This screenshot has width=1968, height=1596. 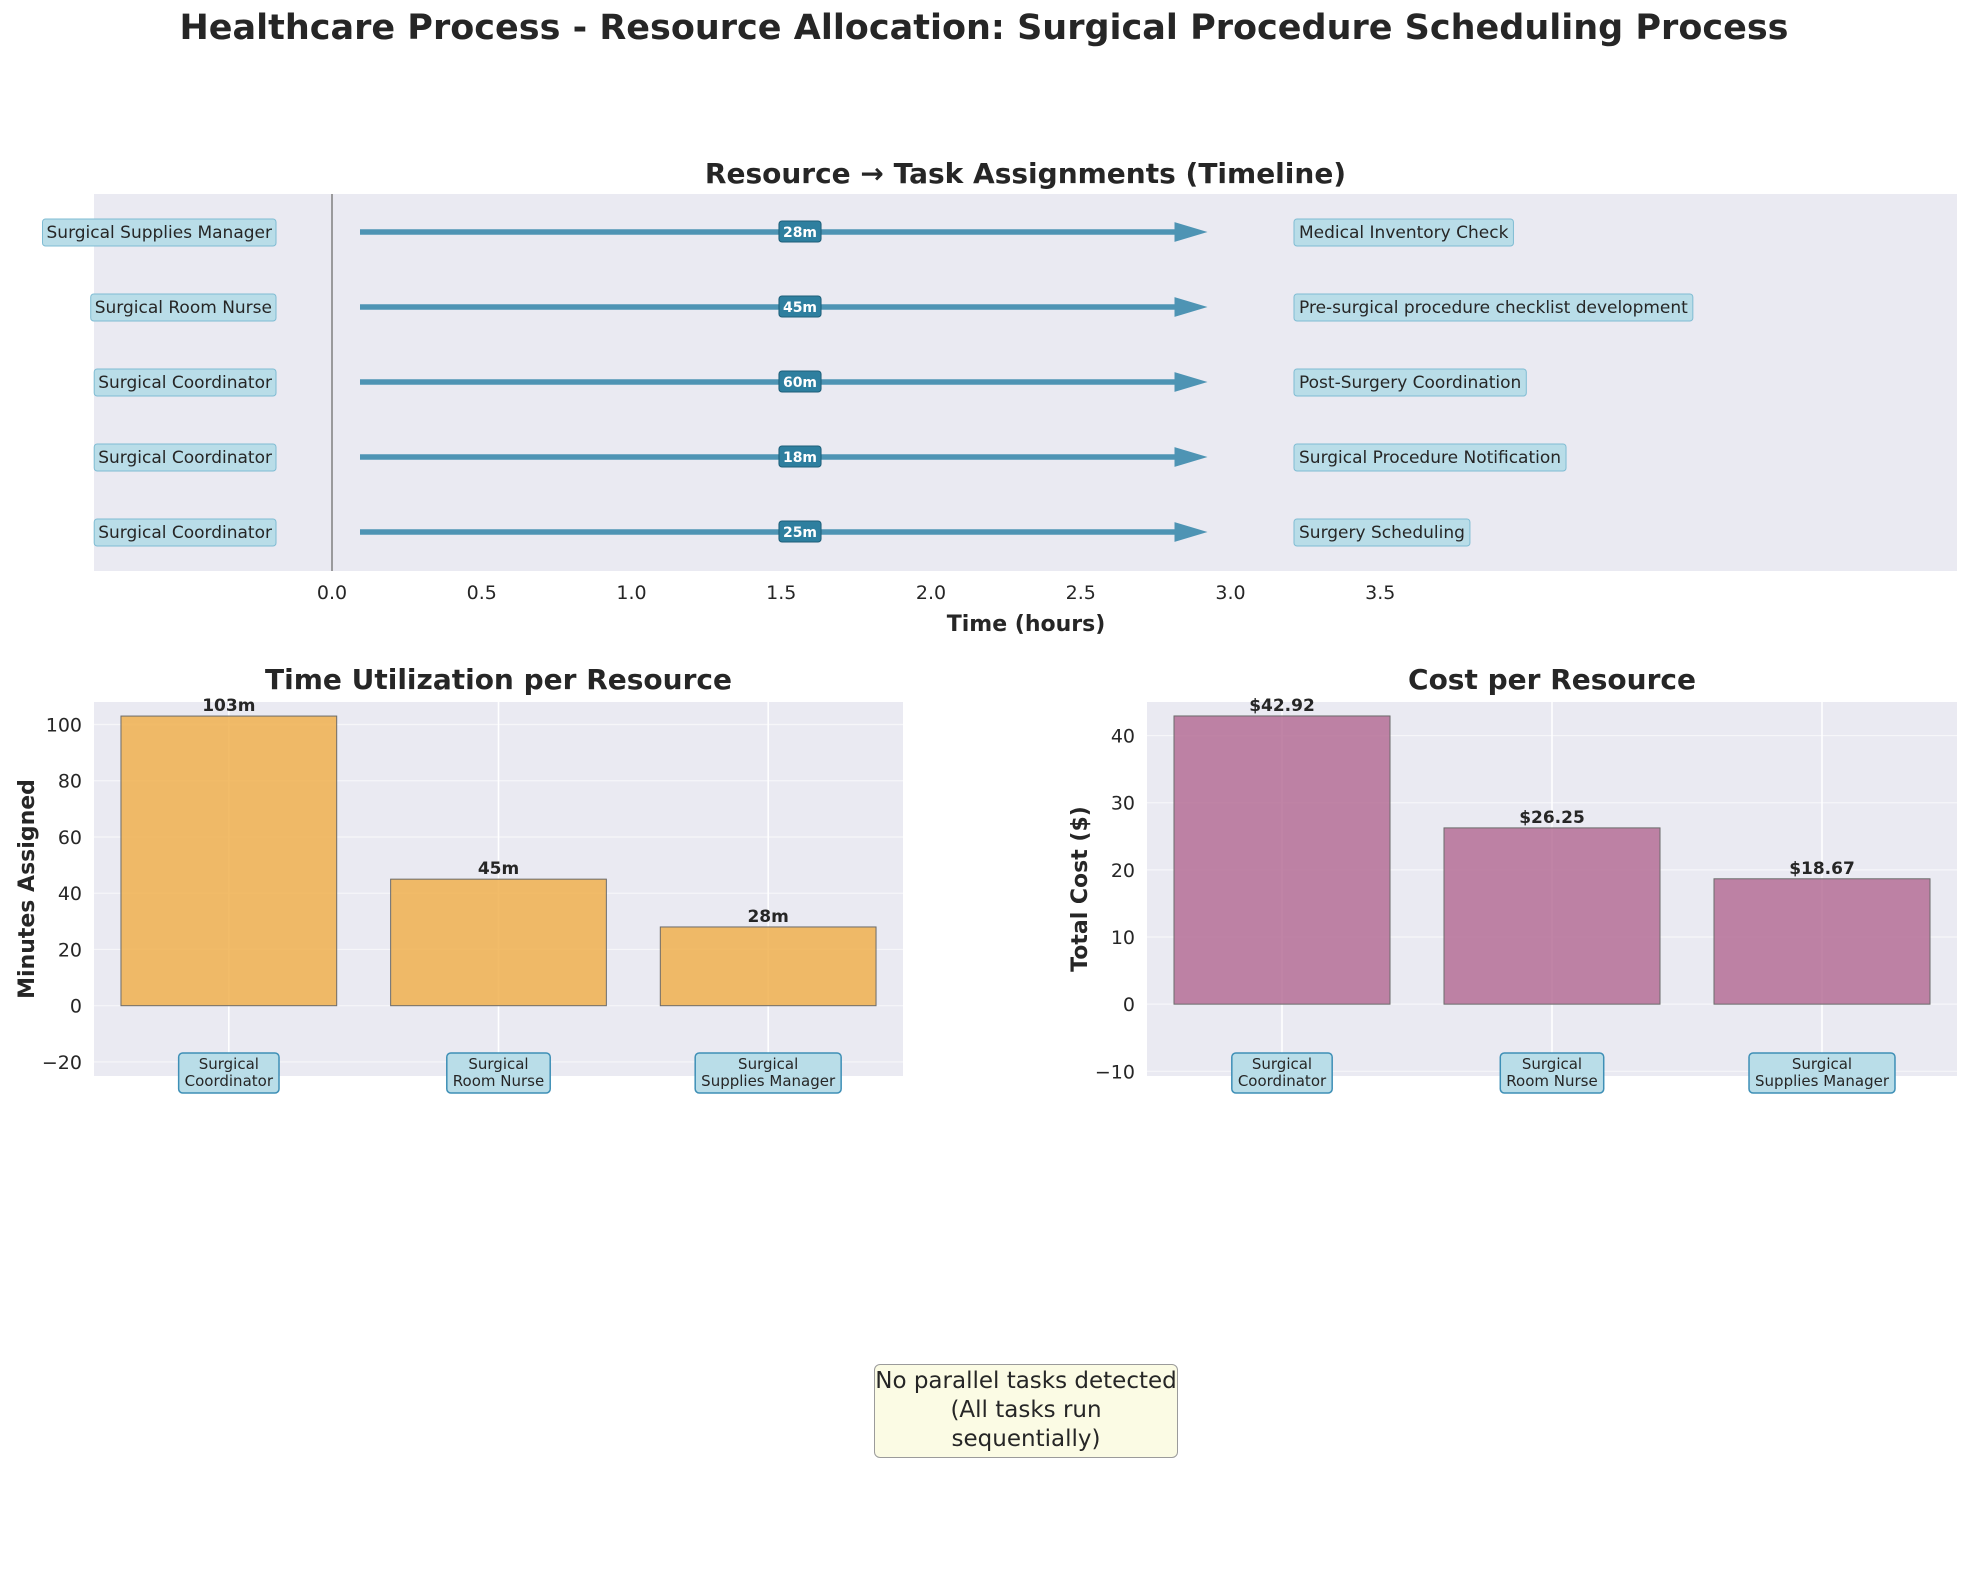 I want to click on time-chart-y-tick: 80, so click(x=70, y=782).